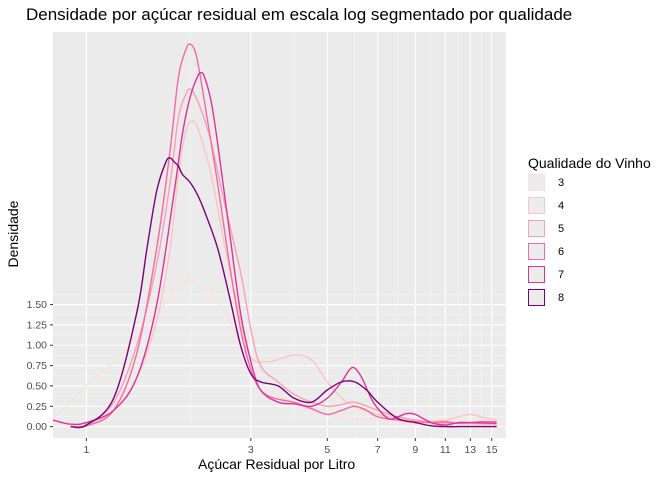 Image resolution: width=672 pixels, height=480 pixels. What do you see at coordinates (589, 205) in the screenshot?
I see `legend-item-4: 4` at bounding box center [589, 205].